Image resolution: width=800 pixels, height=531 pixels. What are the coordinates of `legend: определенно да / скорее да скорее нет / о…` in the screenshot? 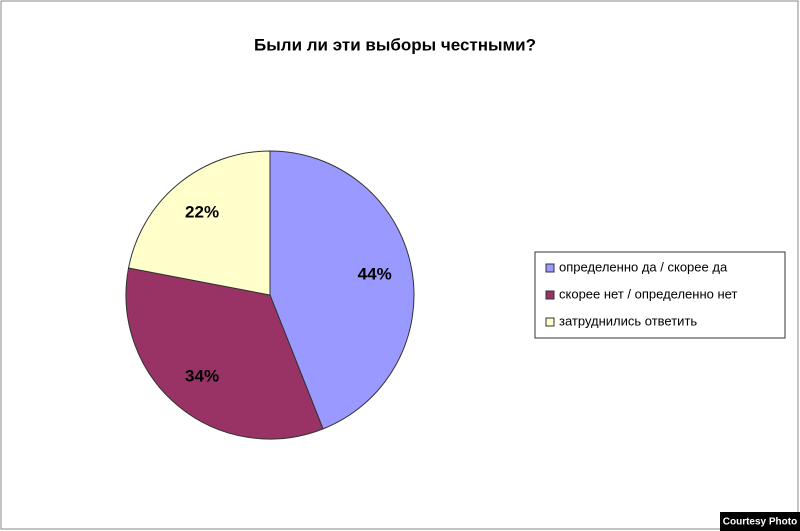 It's located at (641, 293).